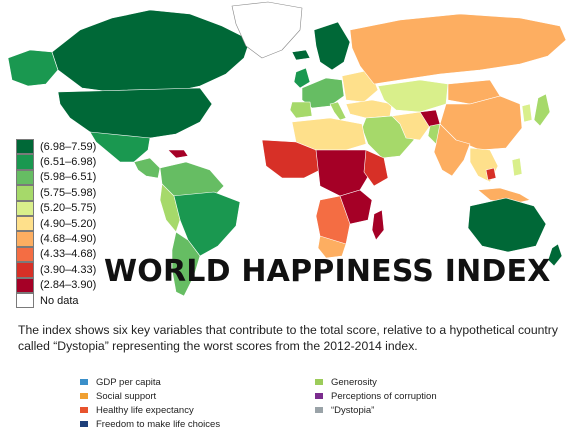 The width and height of the screenshot is (571, 444). I want to click on region-central-africa, so click(344, 173).